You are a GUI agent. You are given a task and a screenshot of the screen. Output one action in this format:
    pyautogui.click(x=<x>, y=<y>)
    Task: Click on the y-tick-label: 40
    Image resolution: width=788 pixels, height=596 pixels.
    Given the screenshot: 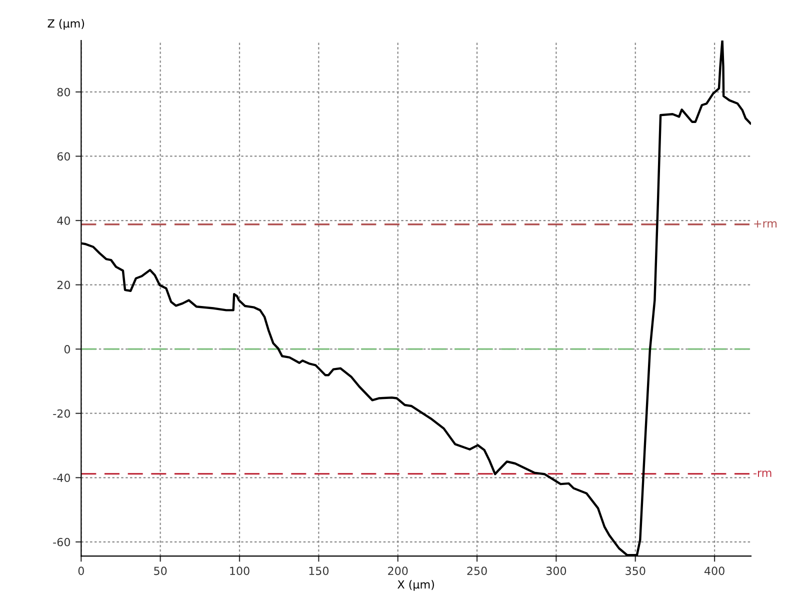 What is the action you would take?
    pyautogui.click(x=63, y=220)
    